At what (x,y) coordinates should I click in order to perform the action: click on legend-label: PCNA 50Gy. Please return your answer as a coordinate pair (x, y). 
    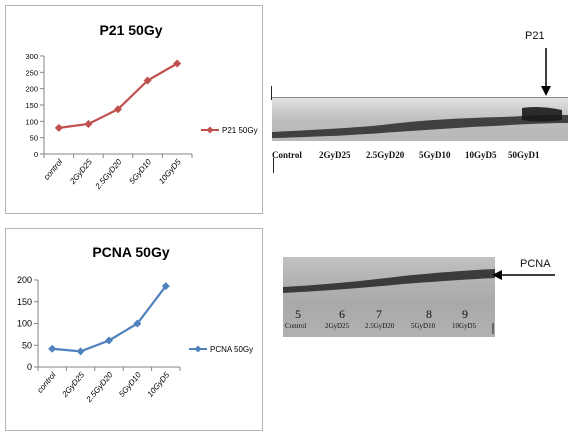
    Looking at the image, I should click on (231, 349).